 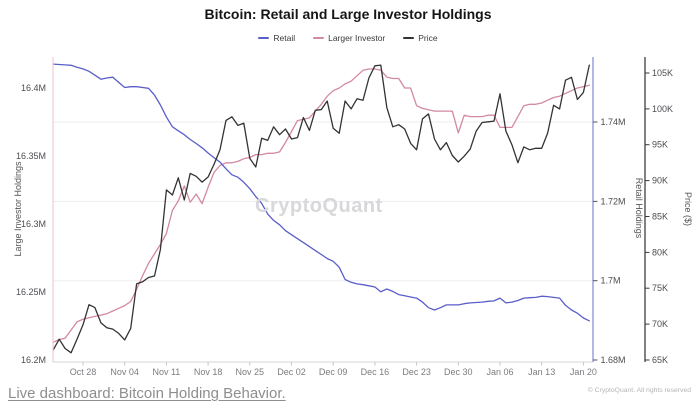 What do you see at coordinates (375, 372) in the screenshot?
I see `x-axis-tick-label: Dec 16` at bounding box center [375, 372].